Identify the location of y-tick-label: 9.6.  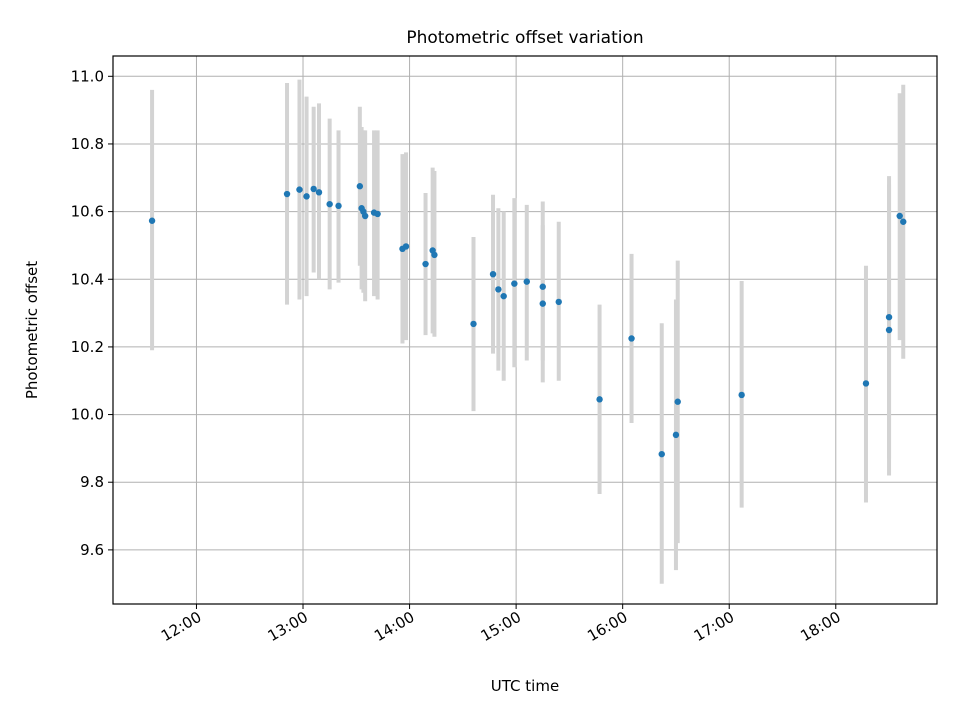
(92, 550).